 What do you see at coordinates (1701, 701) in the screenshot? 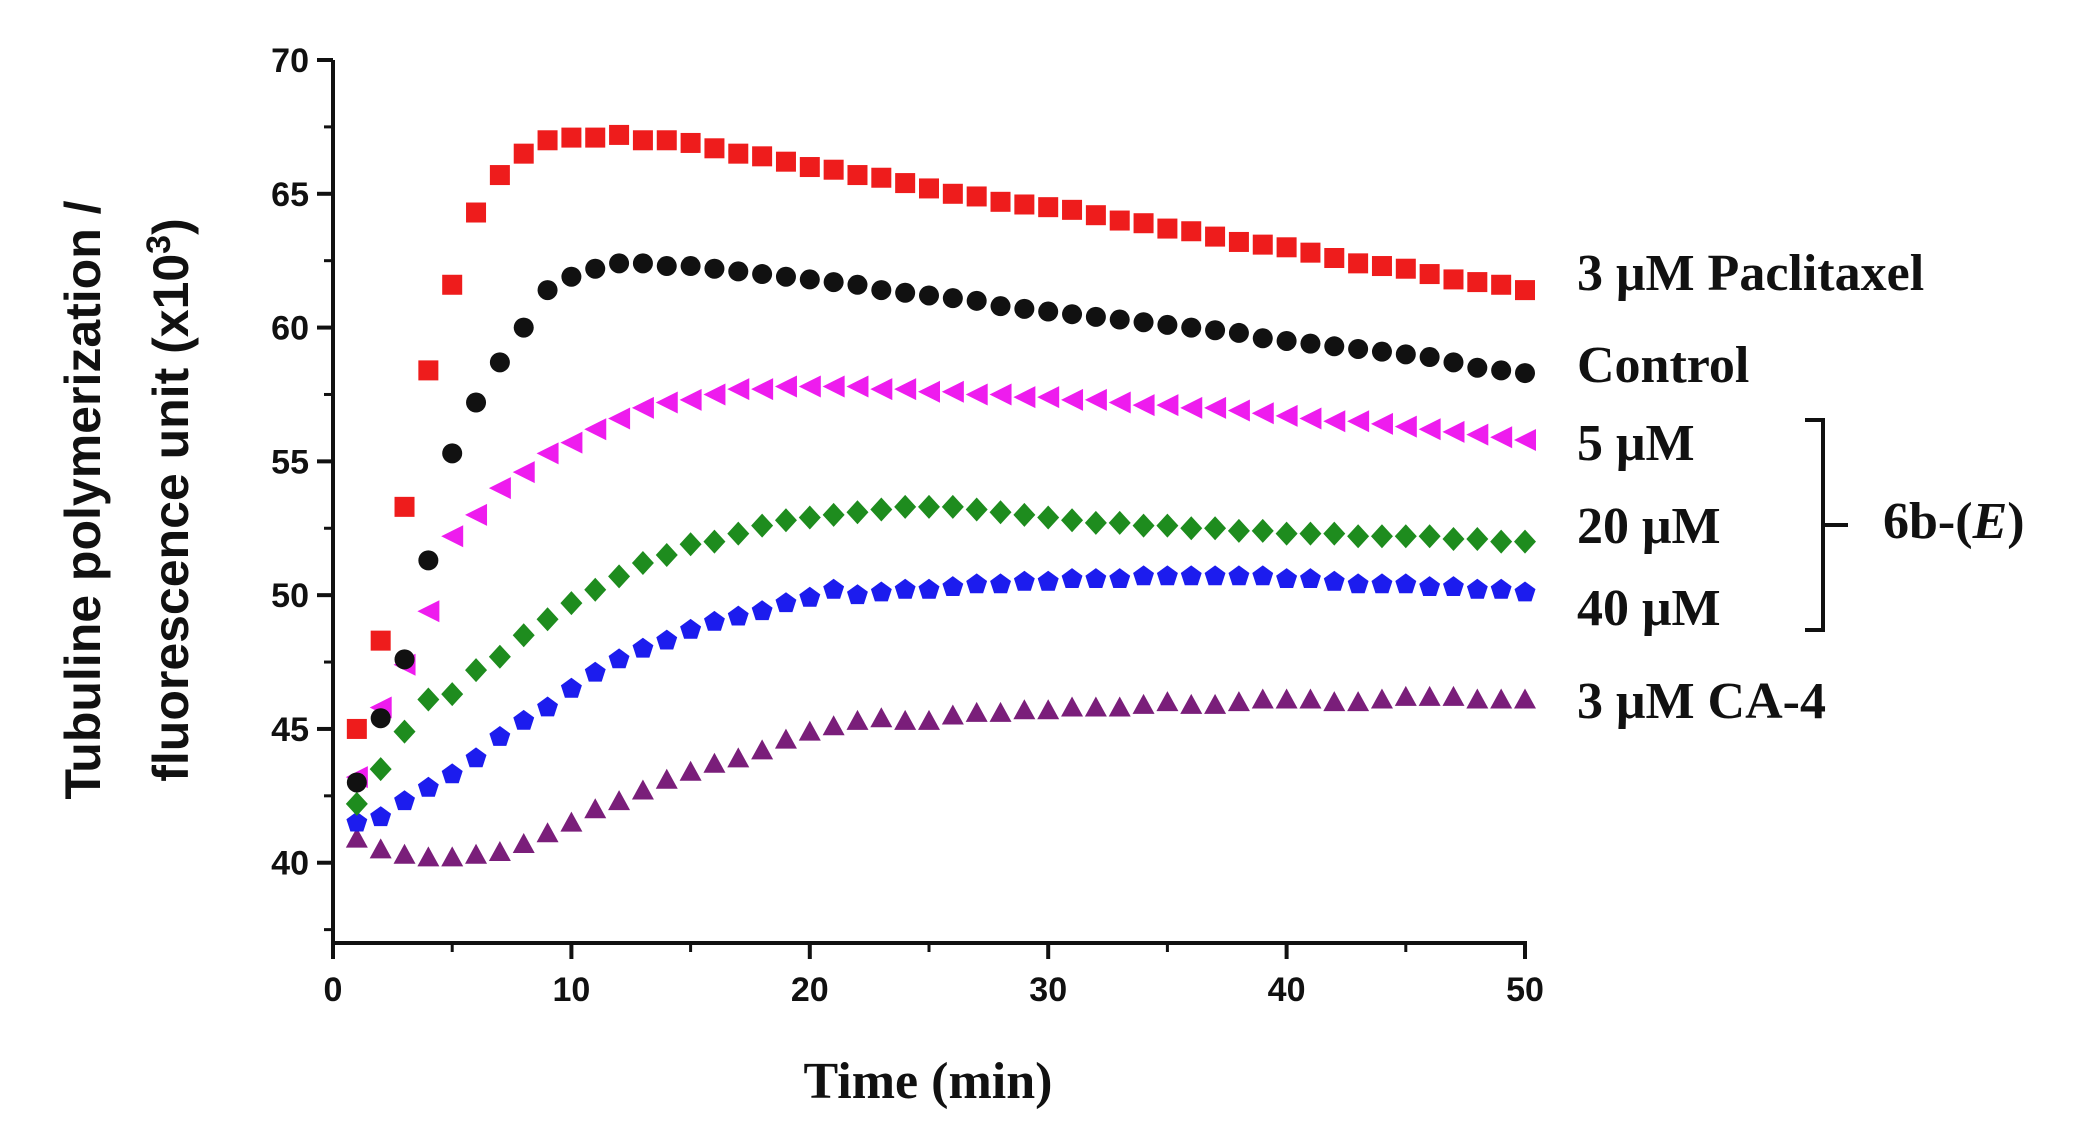
I see `series-label-ca4: 3 μM CA-4` at bounding box center [1701, 701].